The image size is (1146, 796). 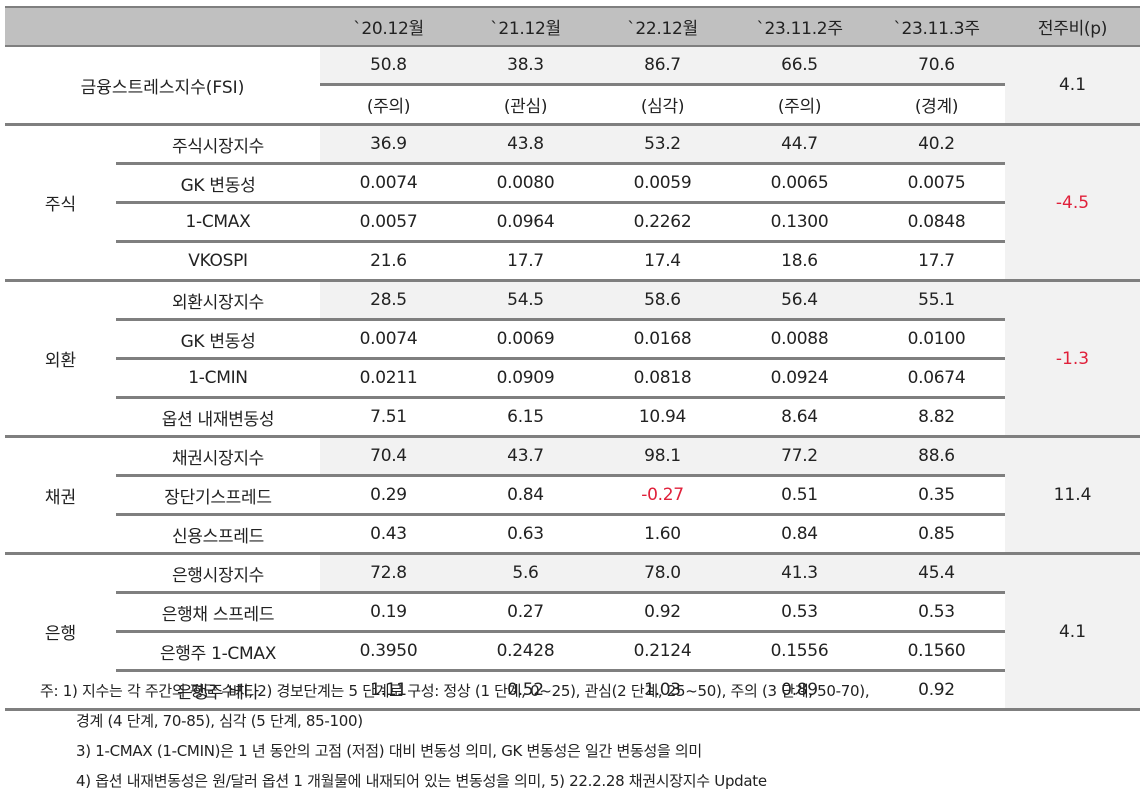 I want to click on cell-value: 40.2, so click(x=936, y=144).